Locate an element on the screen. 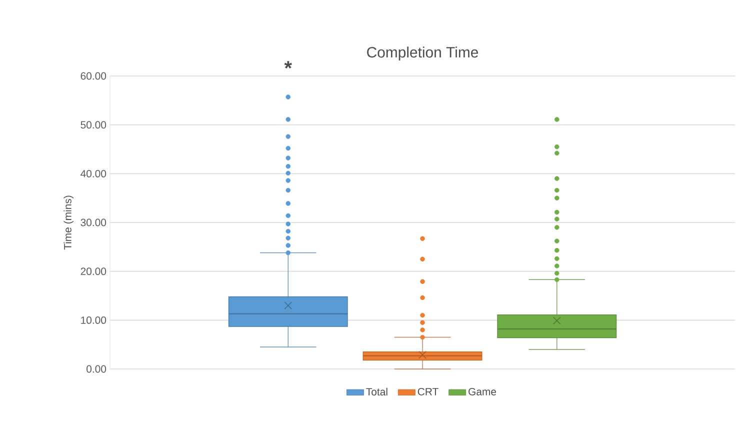 The image size is (741, 441). y-tick-label: 0.00 is located at coordinates (96, 369).